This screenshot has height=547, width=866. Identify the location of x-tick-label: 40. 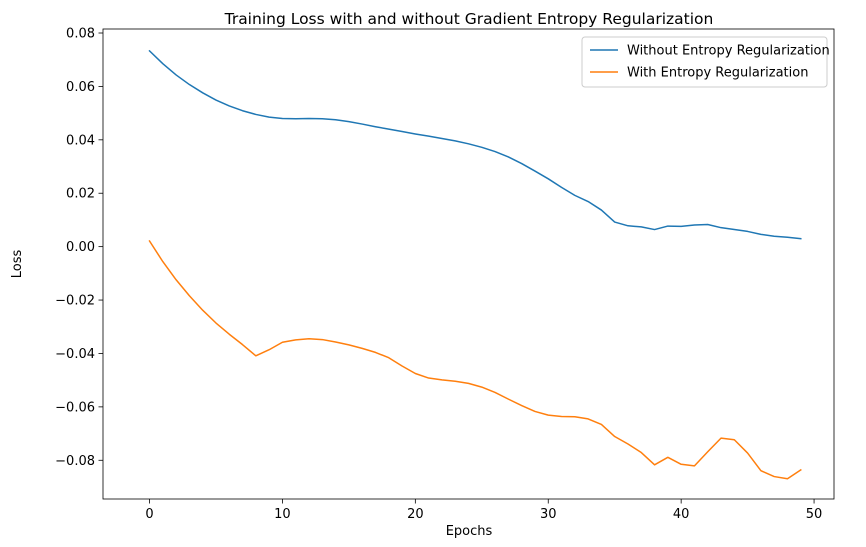
(681, 514).